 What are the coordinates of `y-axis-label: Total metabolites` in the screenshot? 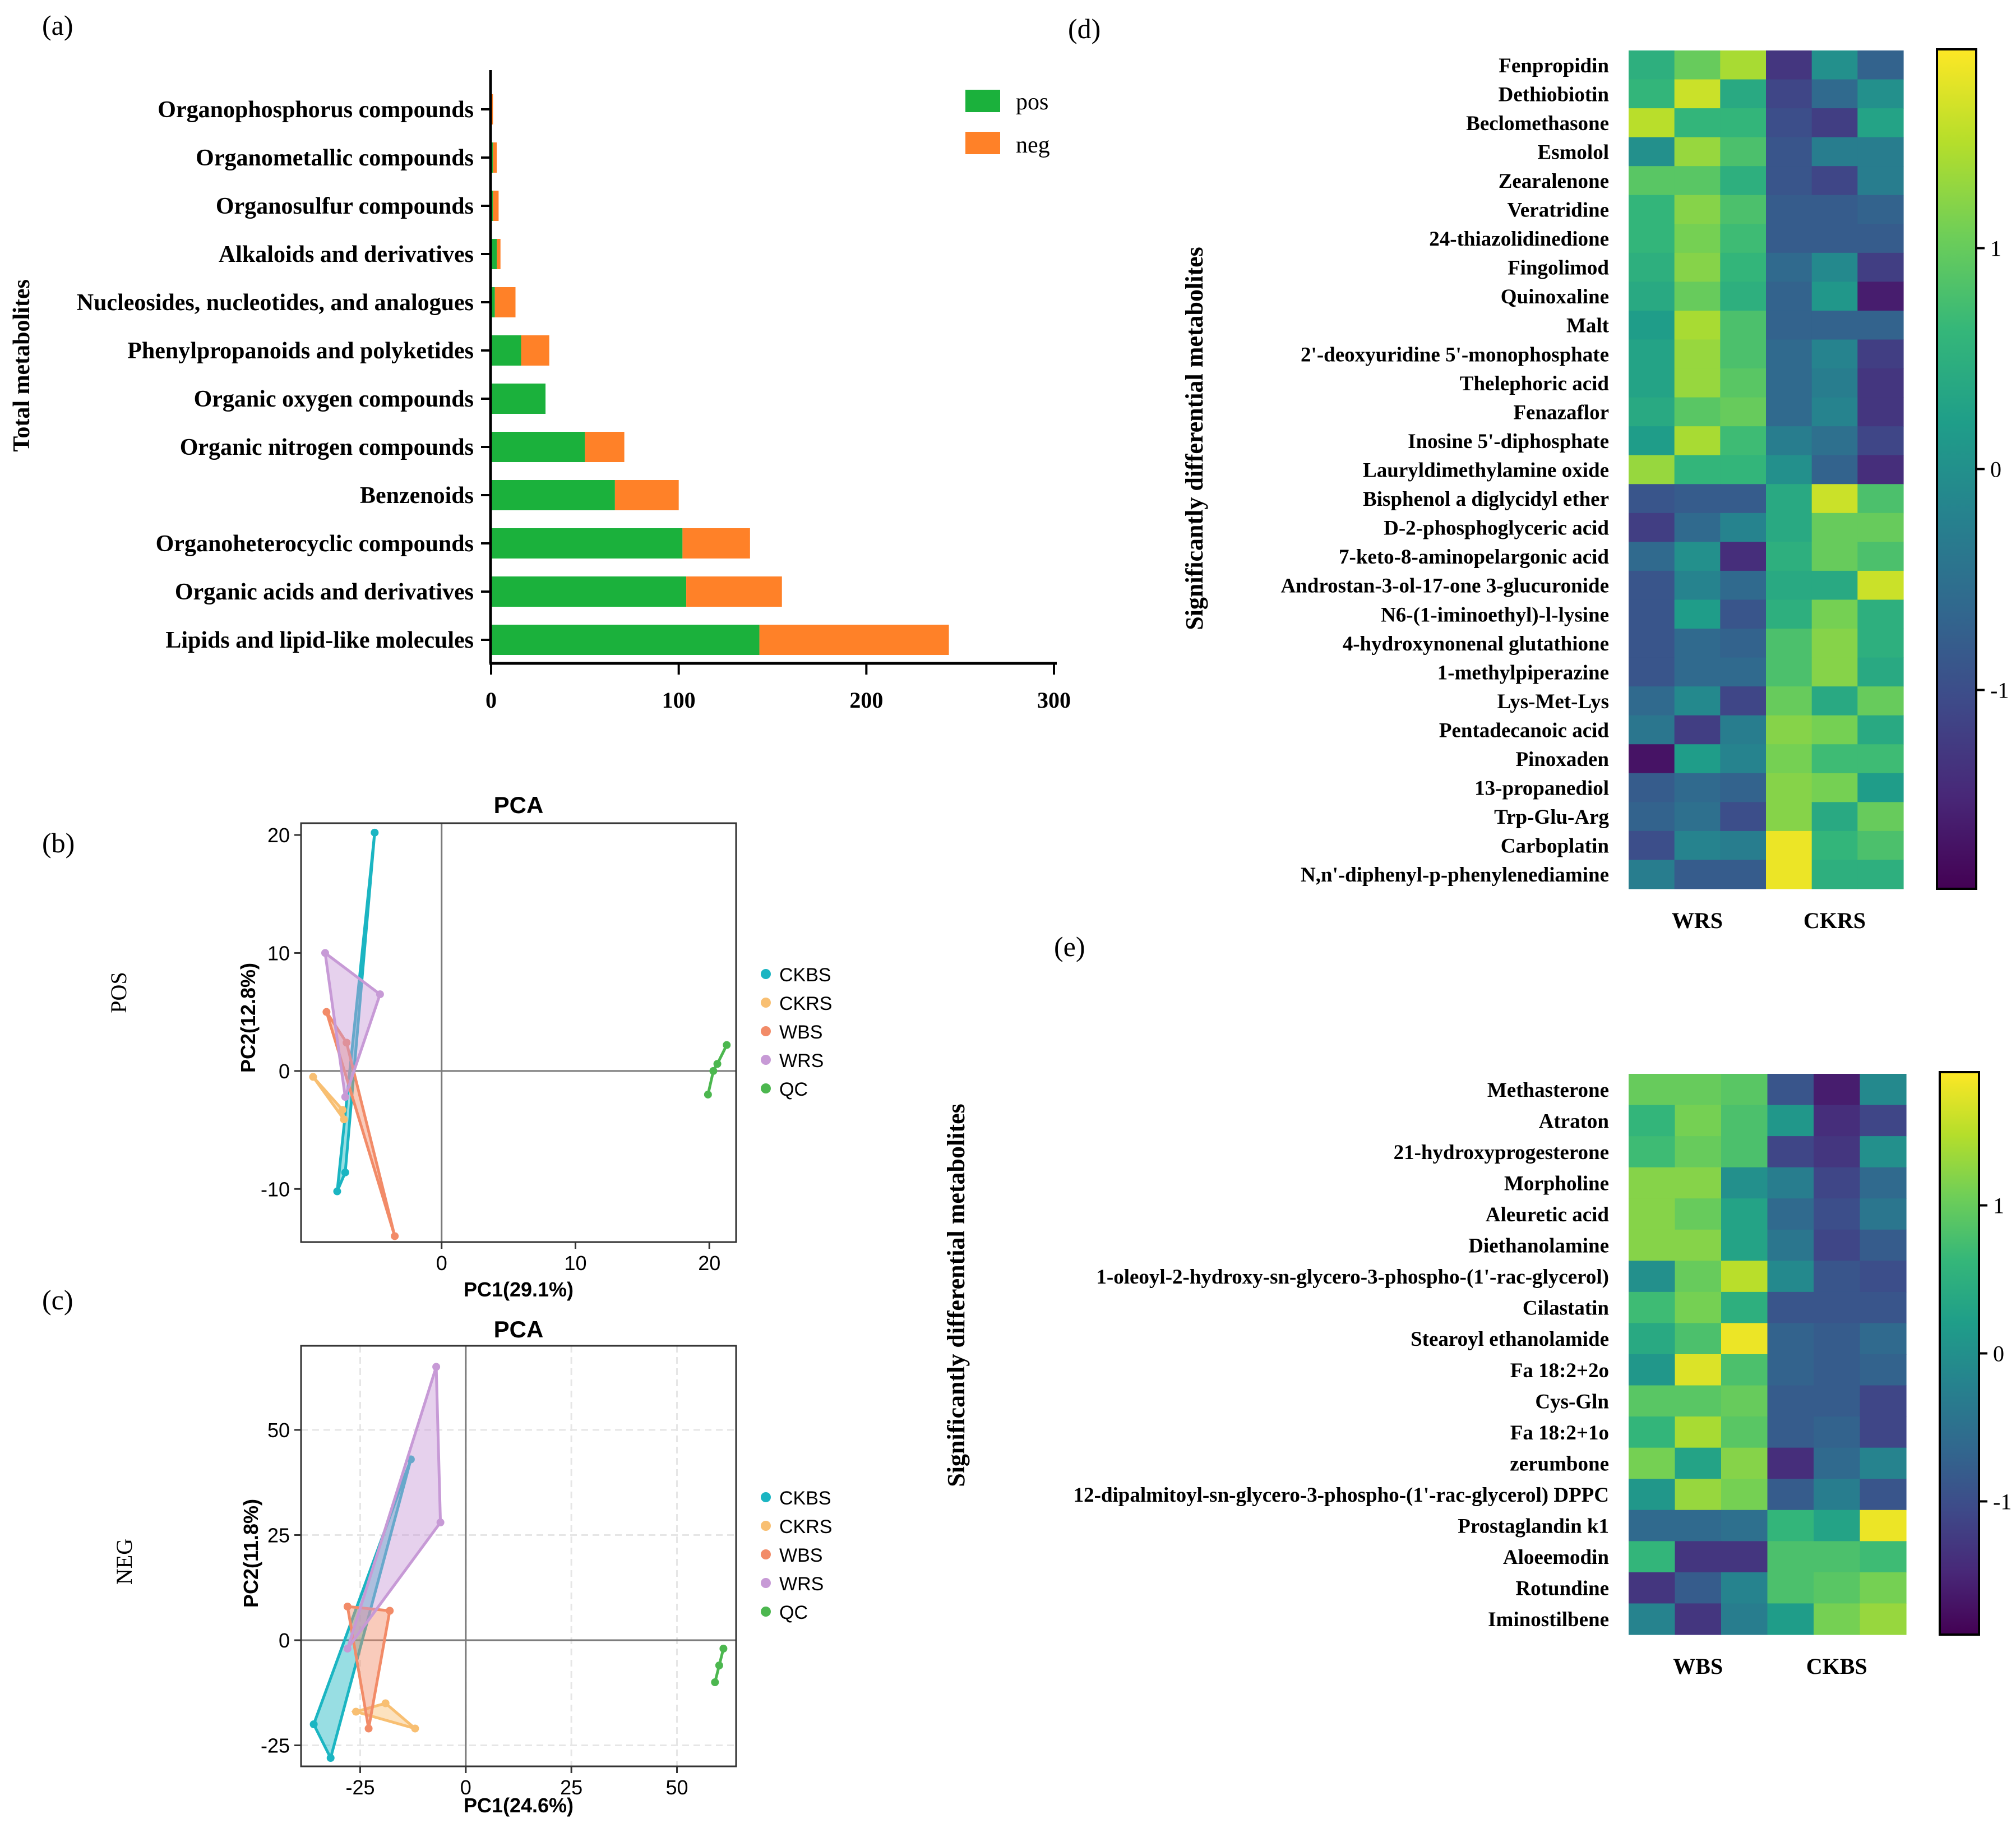 It's located at (22, 365).